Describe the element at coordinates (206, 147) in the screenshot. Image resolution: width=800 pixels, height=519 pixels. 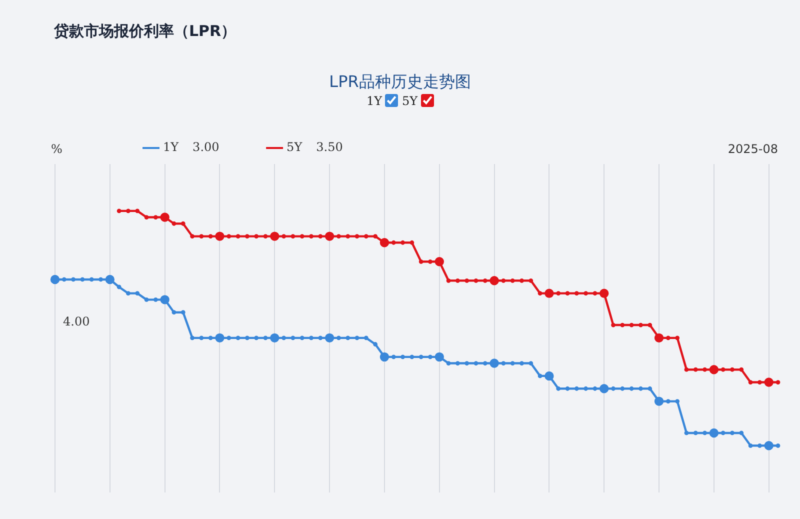
I see `text: 3.00` at that location.